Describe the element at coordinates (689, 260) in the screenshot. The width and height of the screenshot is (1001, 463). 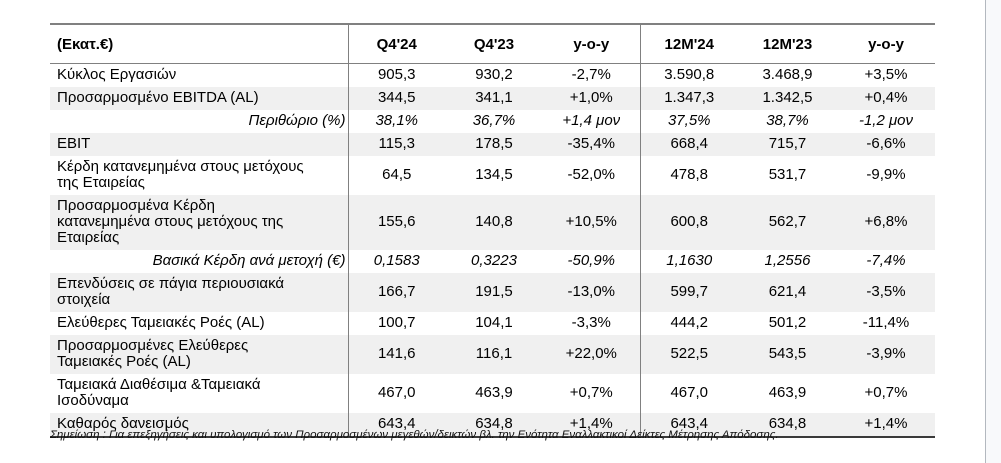
I see `value-cell: 1,1630` at that location.